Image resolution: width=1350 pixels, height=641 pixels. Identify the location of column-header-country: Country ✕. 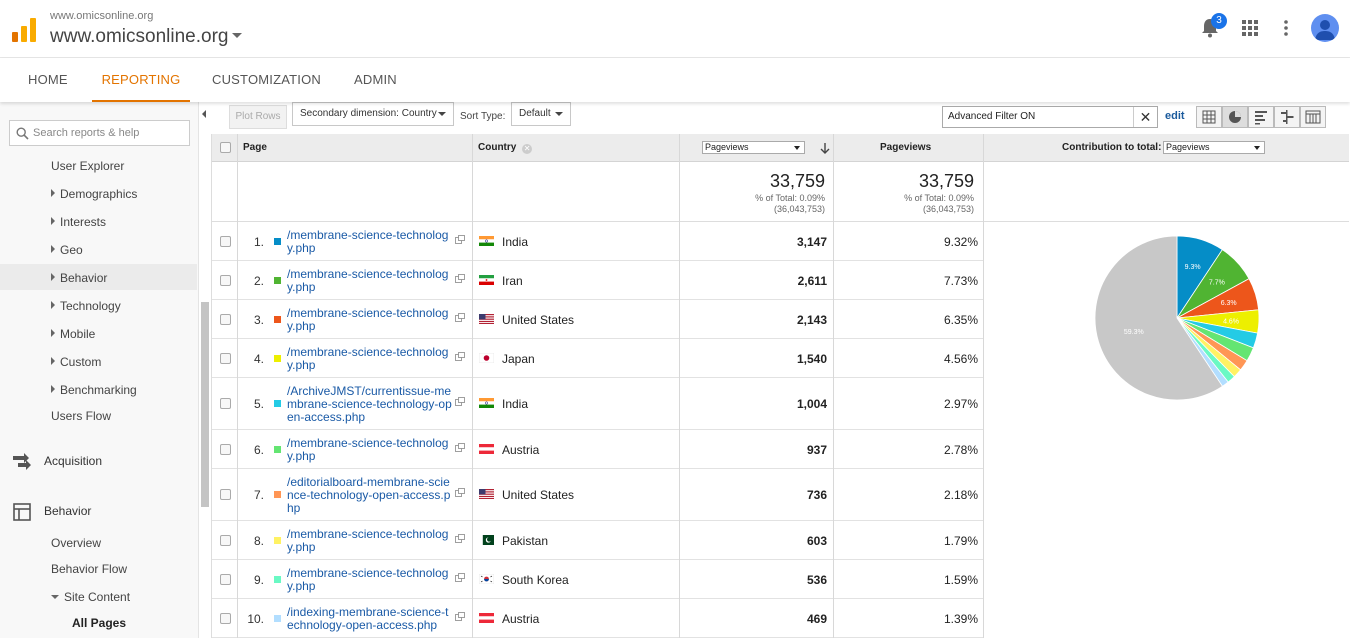
(505, 148).